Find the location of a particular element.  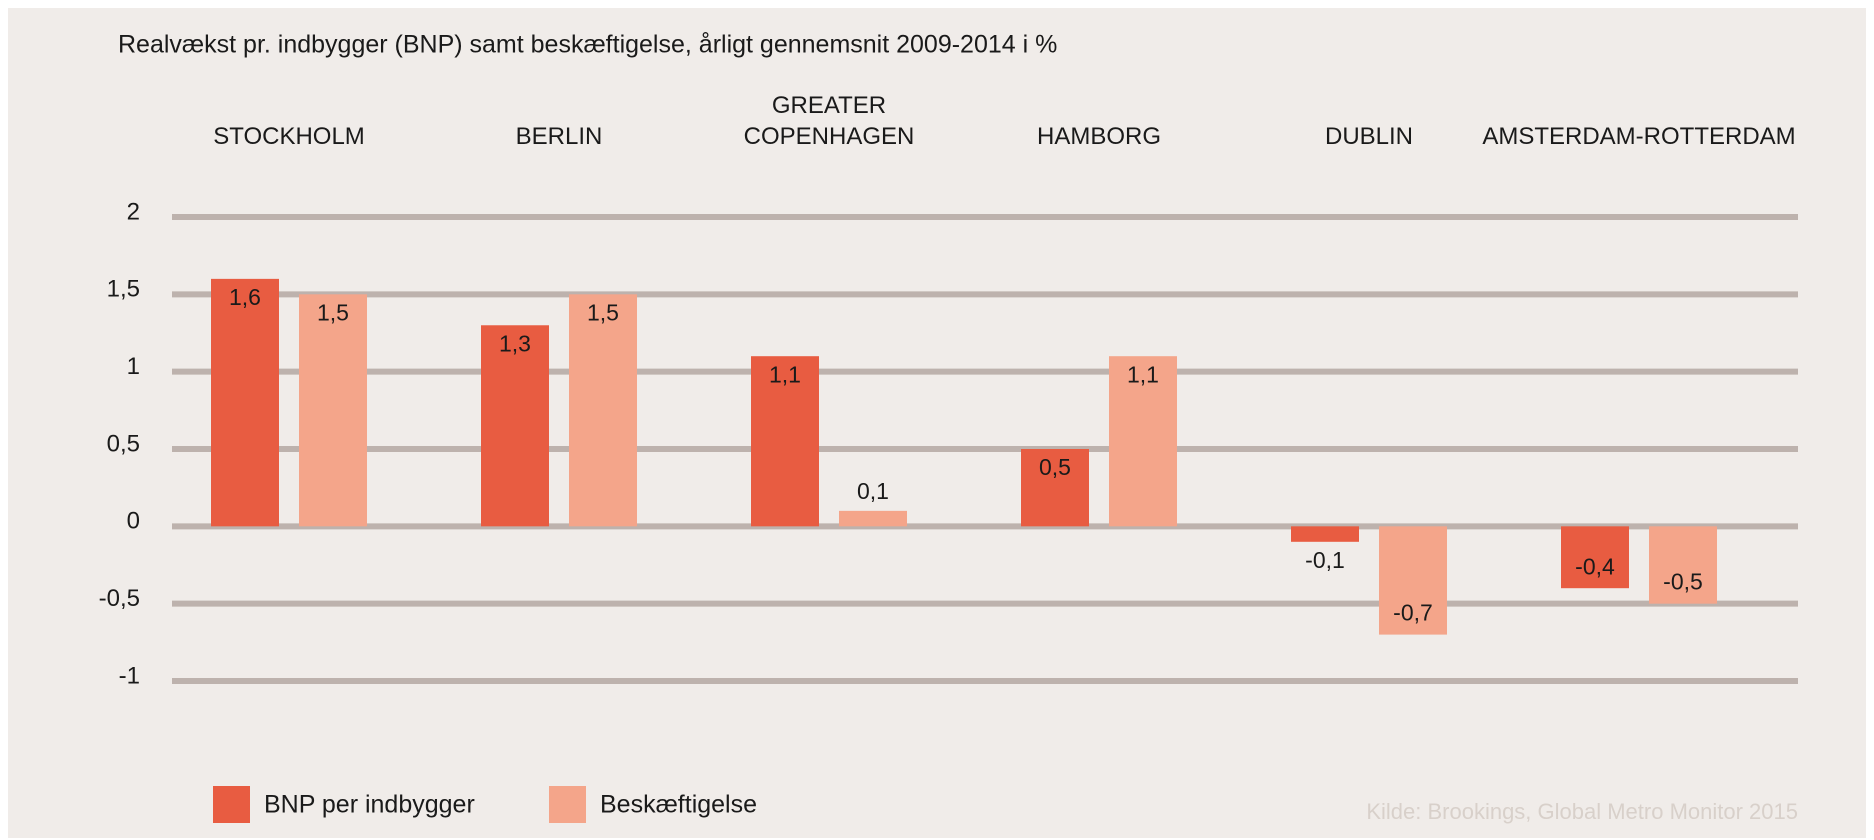

y-tick-label: 0 is located at coordinates (133, 521).